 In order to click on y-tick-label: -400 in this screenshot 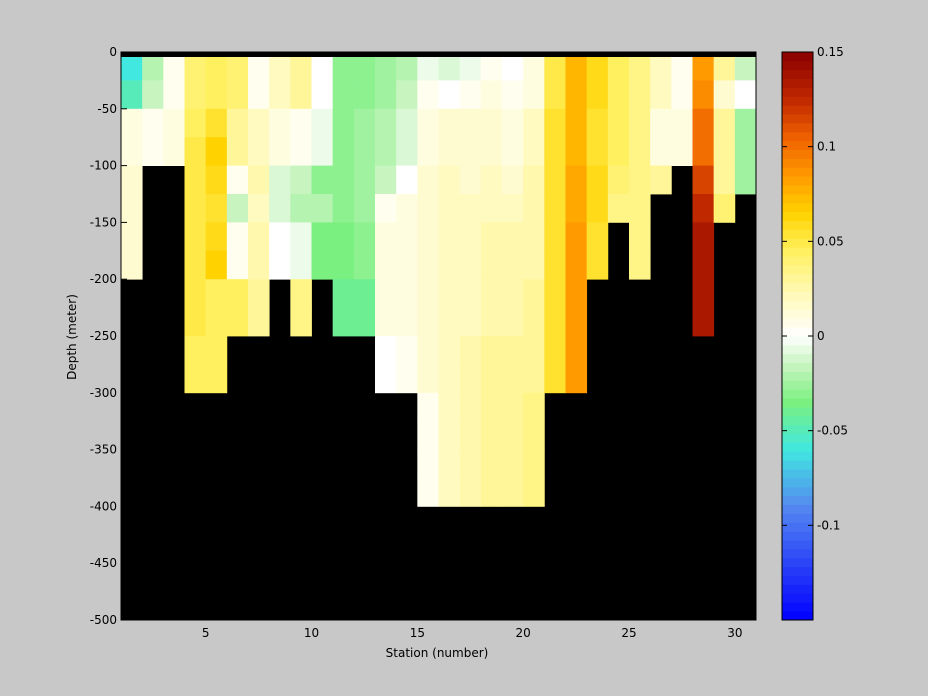, I will do `click(103, 506)`.